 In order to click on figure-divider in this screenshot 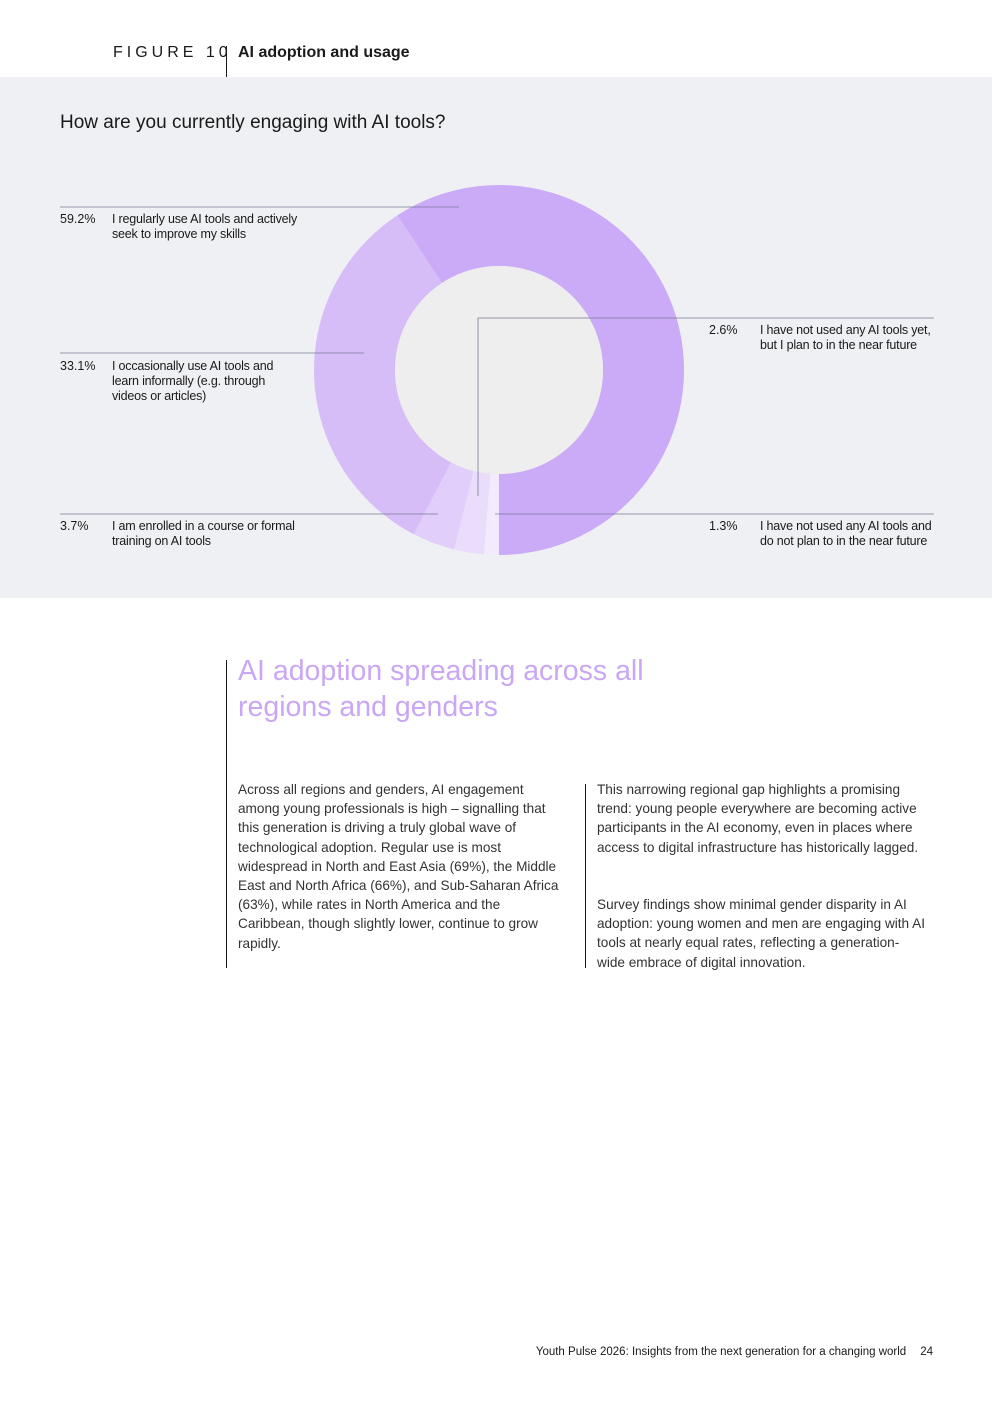, I will do `click(226, 61)`.